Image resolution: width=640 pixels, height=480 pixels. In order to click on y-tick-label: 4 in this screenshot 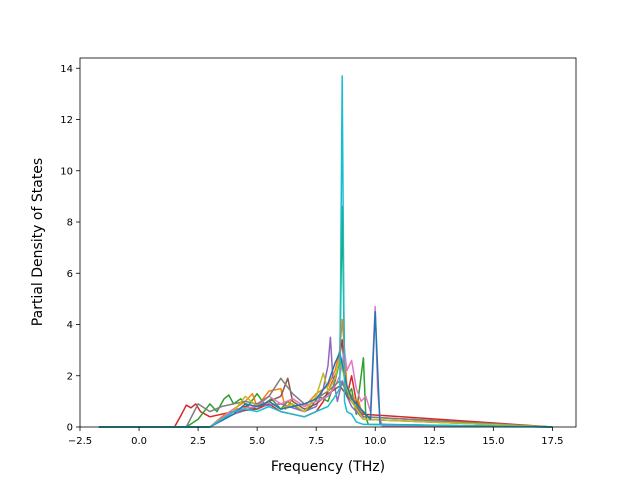, I will do `click(70, 325)`.